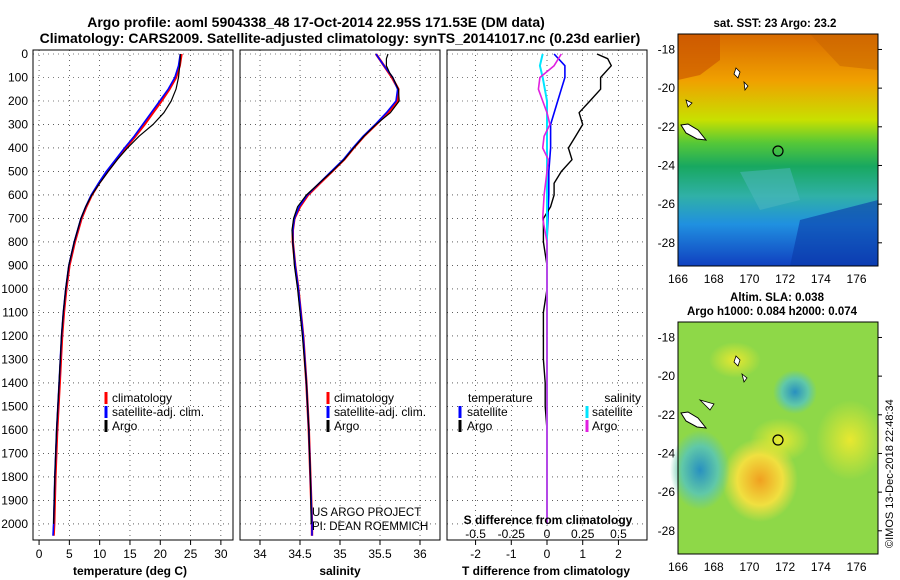 The height and width of the screenshot is (580, 900). I want to click on depth-tick-label: 800, so click(18, 242).